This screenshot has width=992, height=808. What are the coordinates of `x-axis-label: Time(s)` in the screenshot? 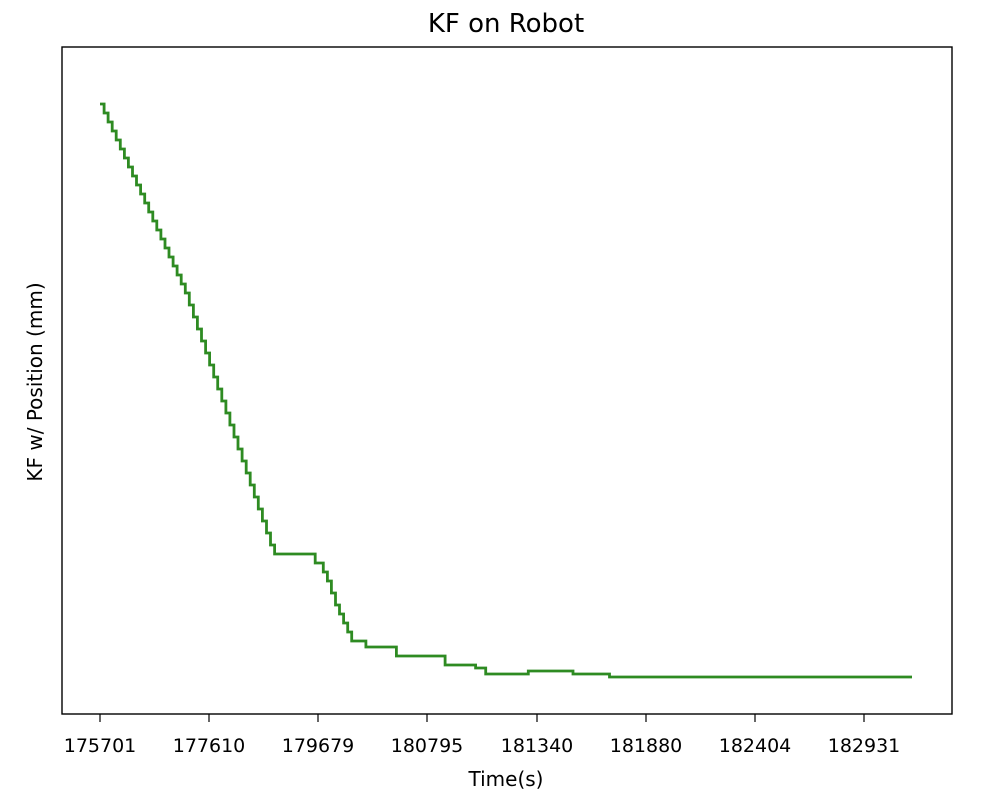 It's located at (506, 779).